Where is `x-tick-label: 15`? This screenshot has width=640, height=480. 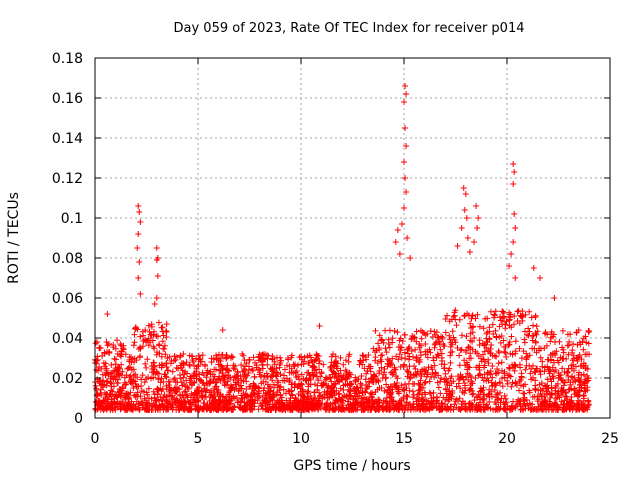
x-tick-label: 15 is located at coordinates (404, 439).